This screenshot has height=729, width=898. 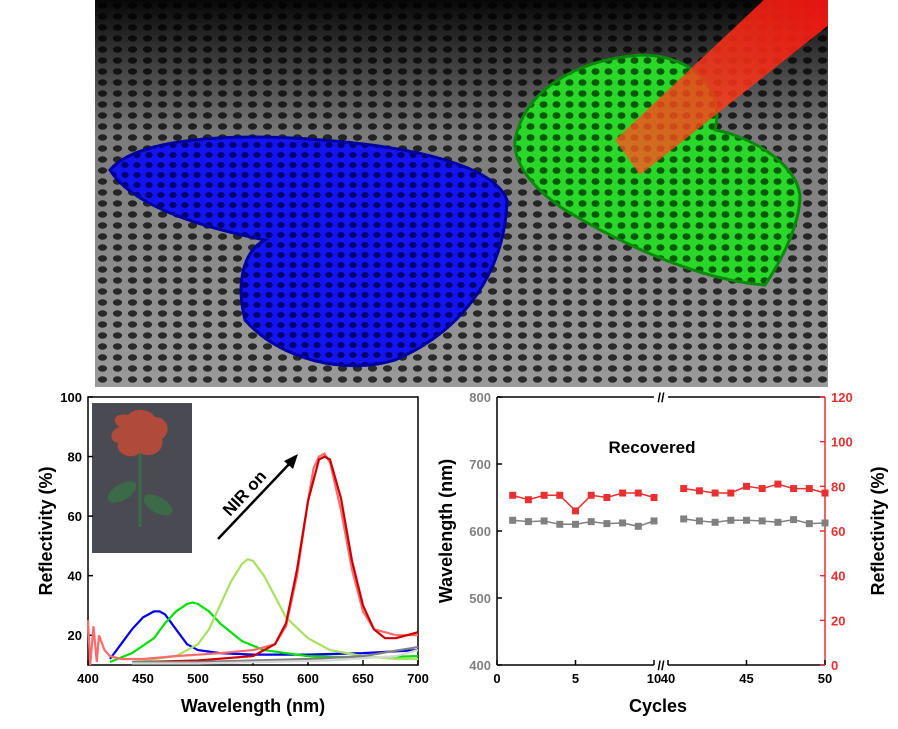 I want to click on left-xtick-label: 400, so click(x=88, y=678).